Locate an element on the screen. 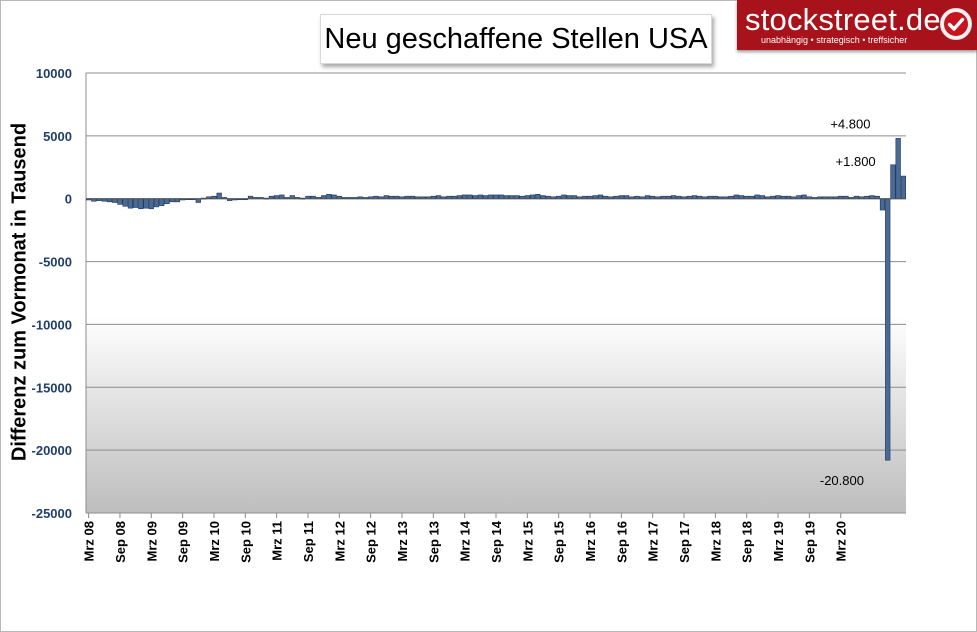 The height and width of the screenshot is (632, 977). x-tick-label: Sep 10 is located at coordinates (245, 542).